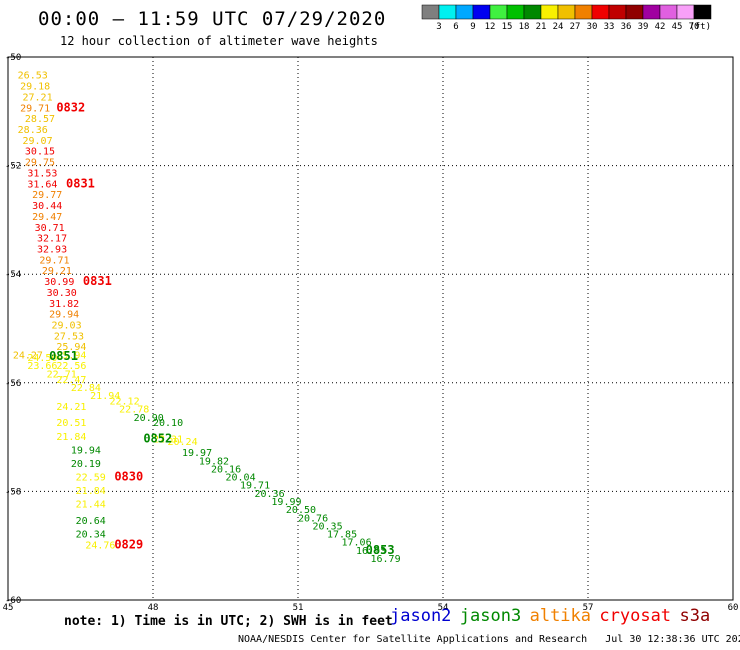 The height and width of the screenshot is (650, 740). Describe the element at coordinates (71, 437) in the screenshot. I see `wave-height-label: 21.84` at that location.